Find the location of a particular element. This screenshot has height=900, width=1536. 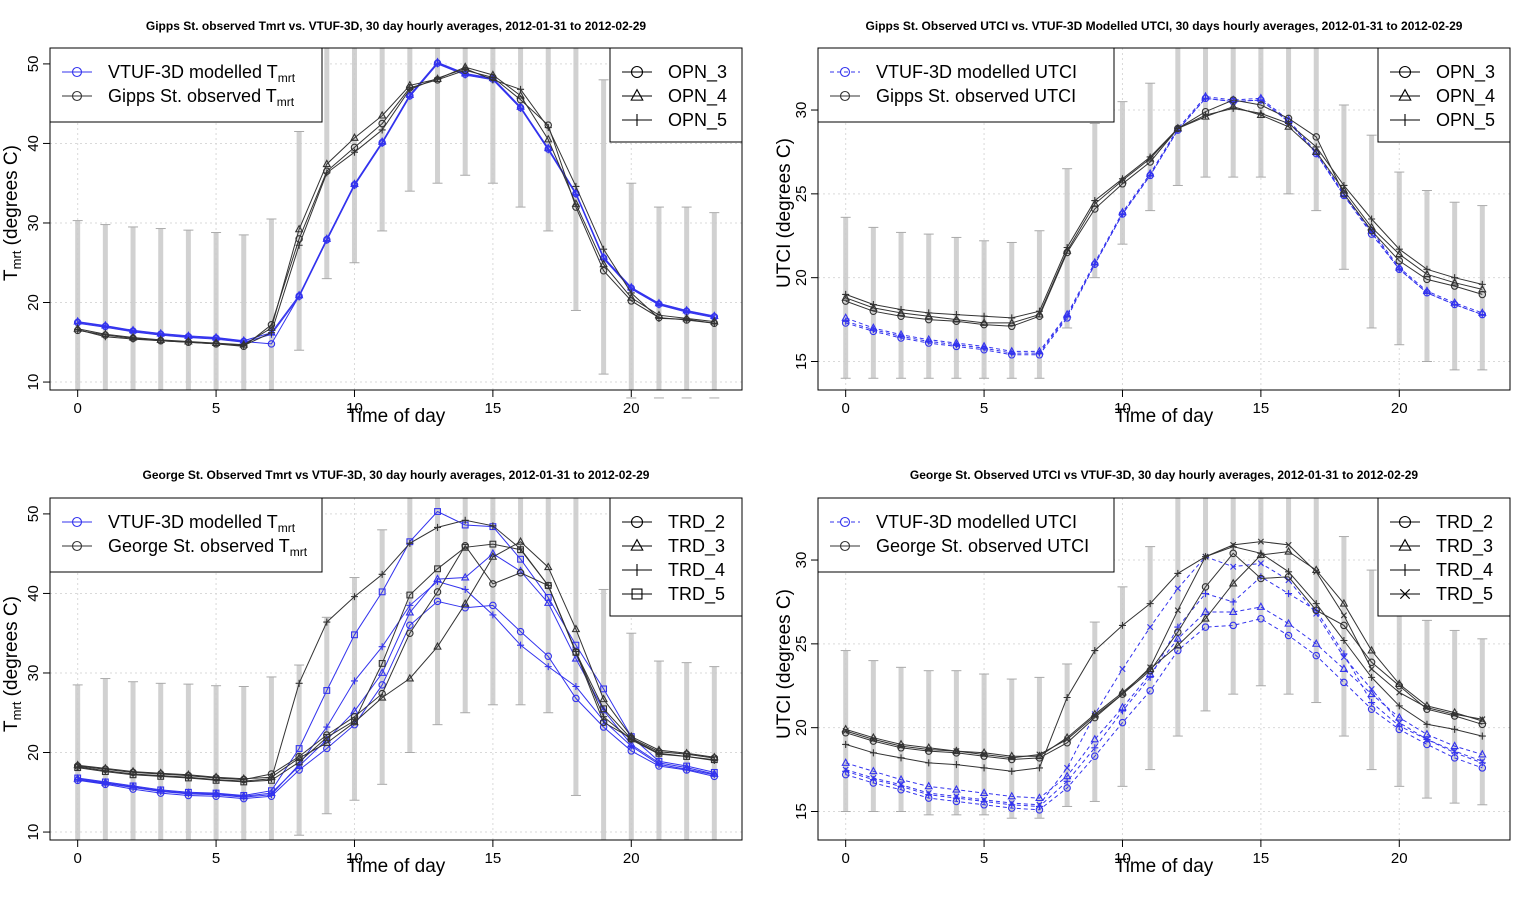

legend-label: VTUF-3D modelled UTCI is located at coordinates (976, 72).